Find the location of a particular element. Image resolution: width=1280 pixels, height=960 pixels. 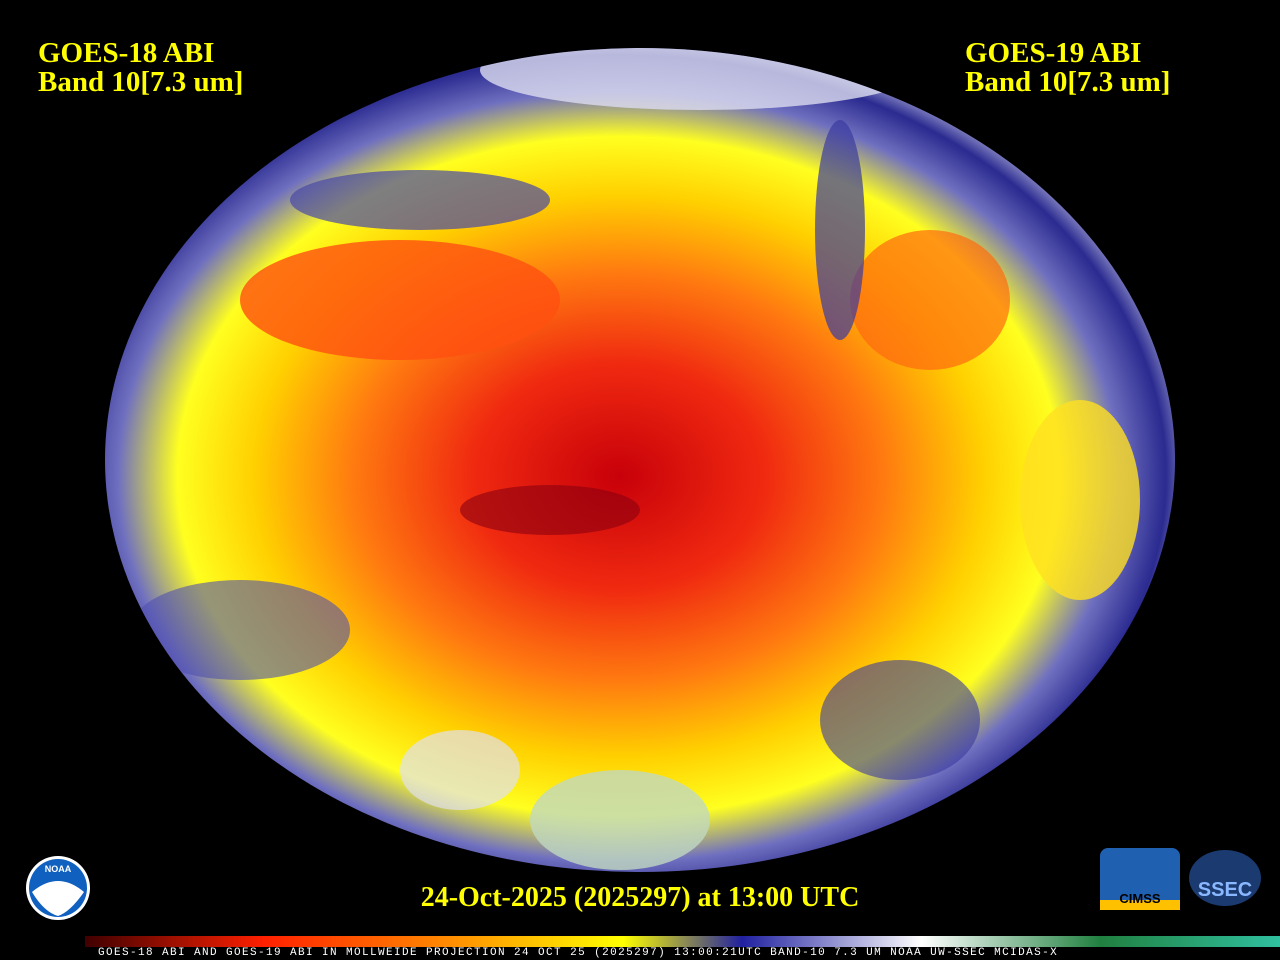

ssec-logo: SSEC is located at coordinates (1225, 878).